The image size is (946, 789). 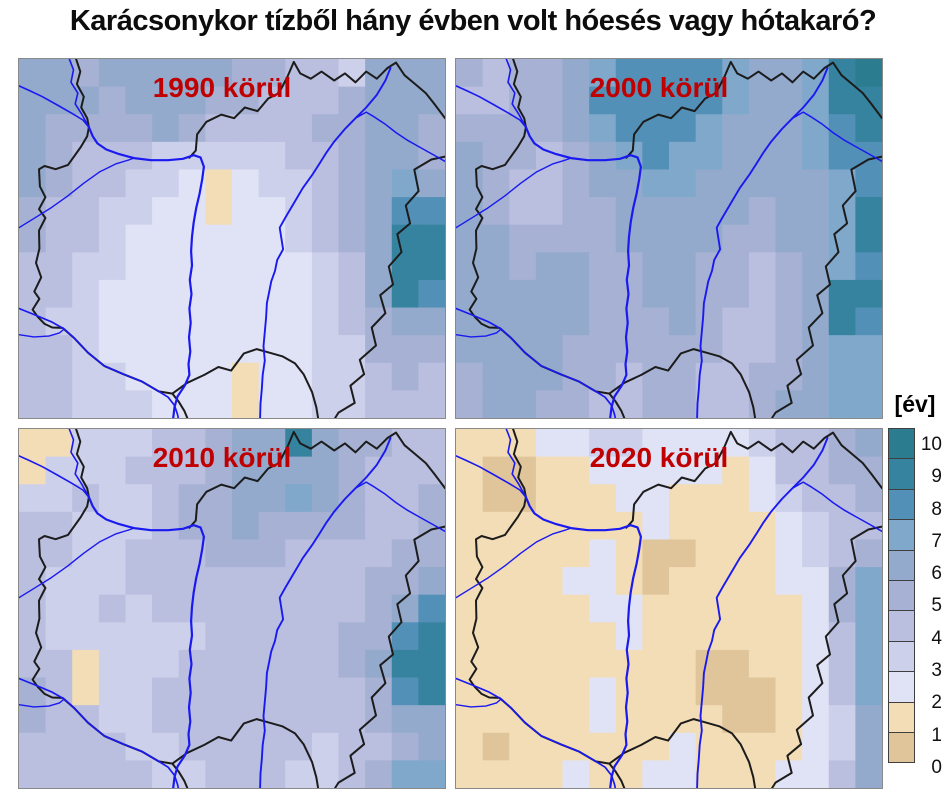 I want to click on legend-value-label-3: 3, so click(x=936, y=671).